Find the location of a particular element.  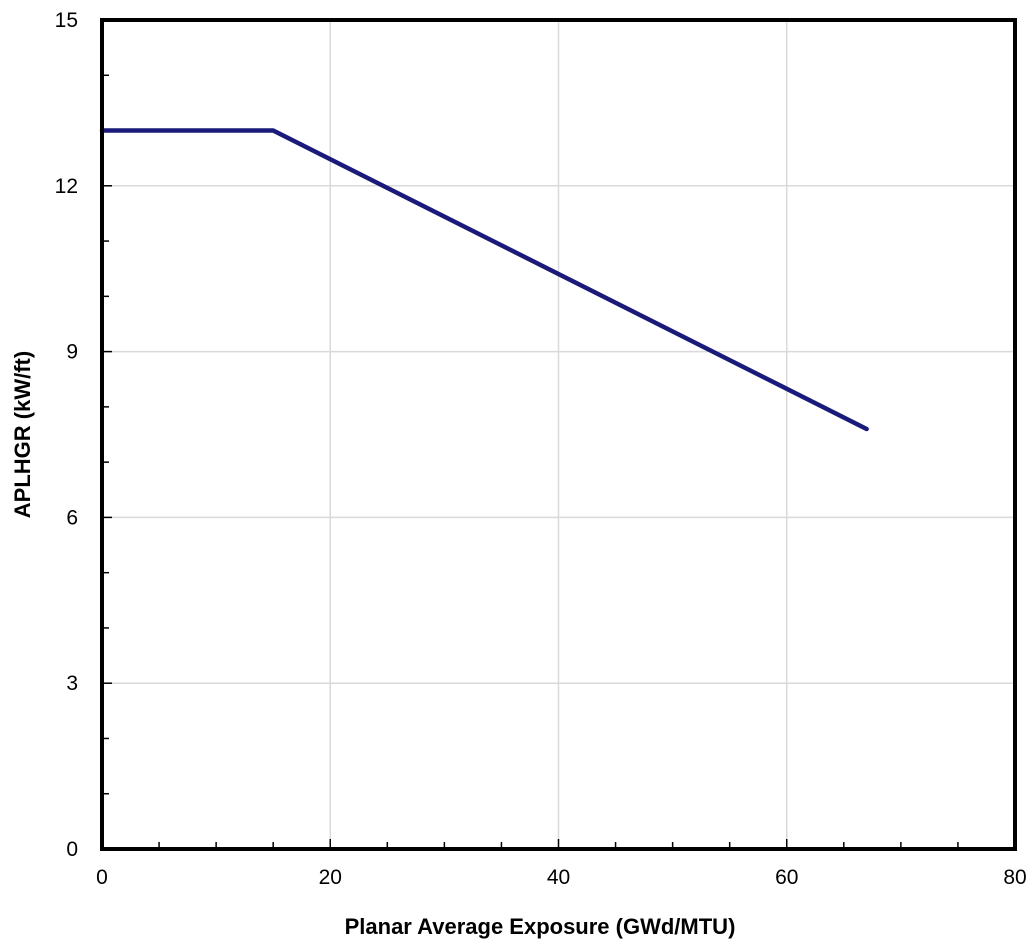

x-axis-title: Planar Average Exposure (GWd/MTU) is located at coordinates (540, 926).